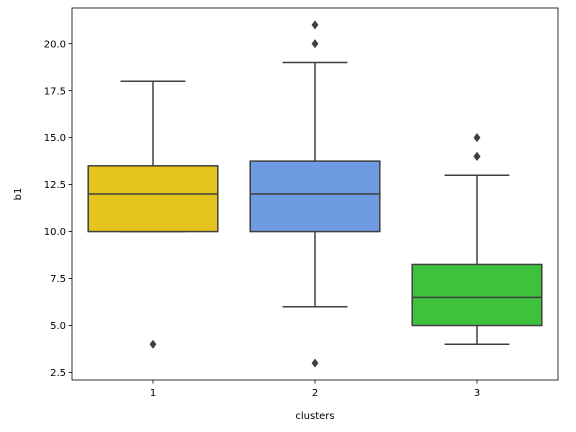 Image resolution: width=576 pixels, height=432 pixels. What do you see at coordinates (58, 279) in the screenshot?
I see `y-tick-label: 7.5` at bounding box center [58, 279].